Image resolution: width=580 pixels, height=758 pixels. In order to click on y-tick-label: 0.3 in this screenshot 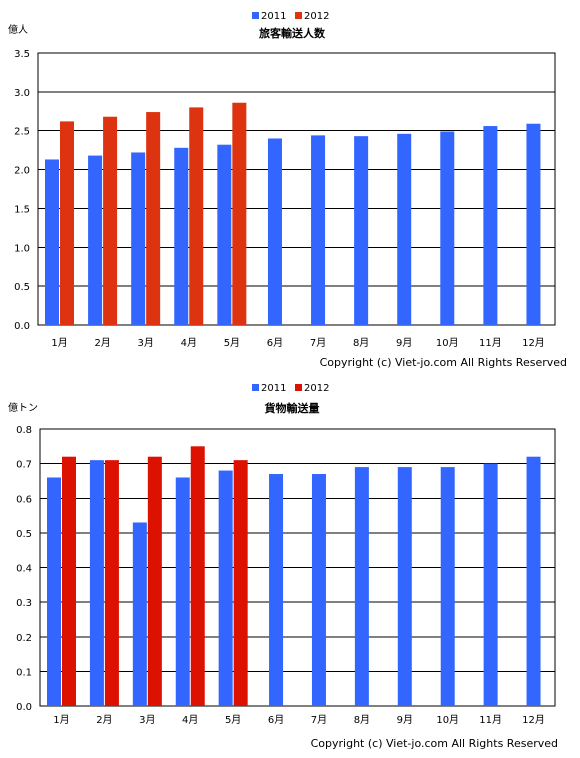, I will do `click(24, 603)`.